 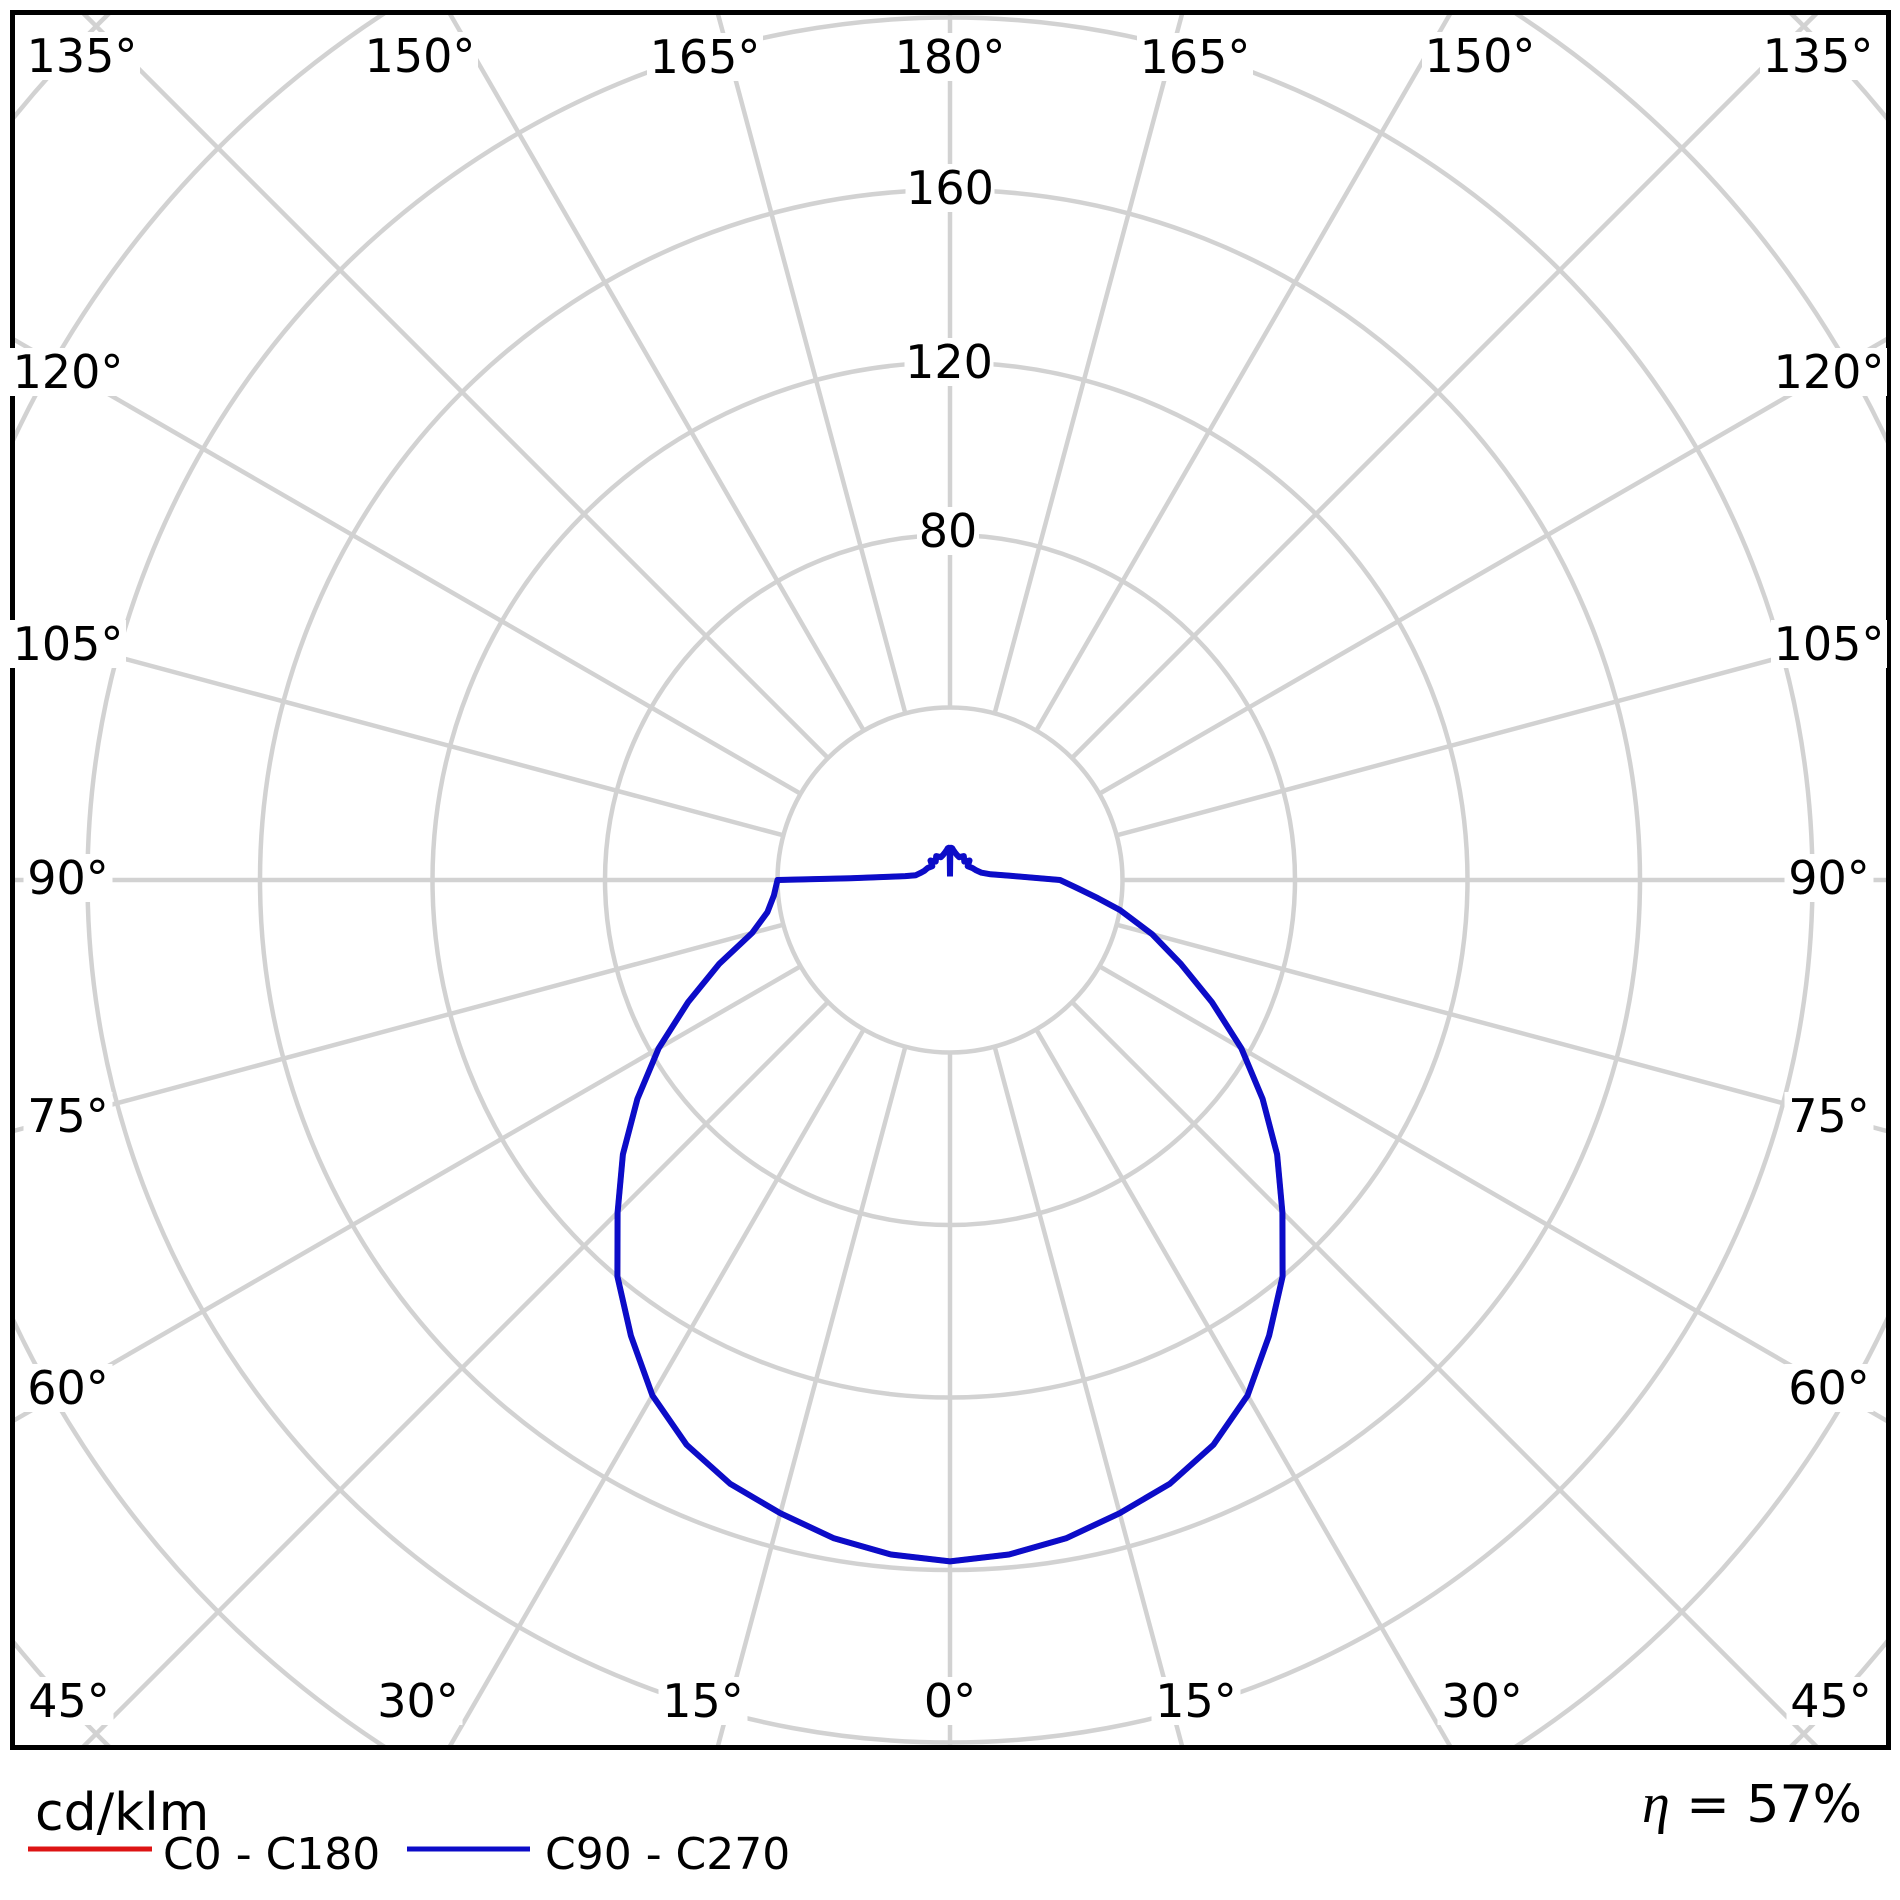 What do you see at coordinates (271, 1854) in the screenshot?
I see `legend-label-c0-c180: C0 - C180` at bounding box center [271, 1854].